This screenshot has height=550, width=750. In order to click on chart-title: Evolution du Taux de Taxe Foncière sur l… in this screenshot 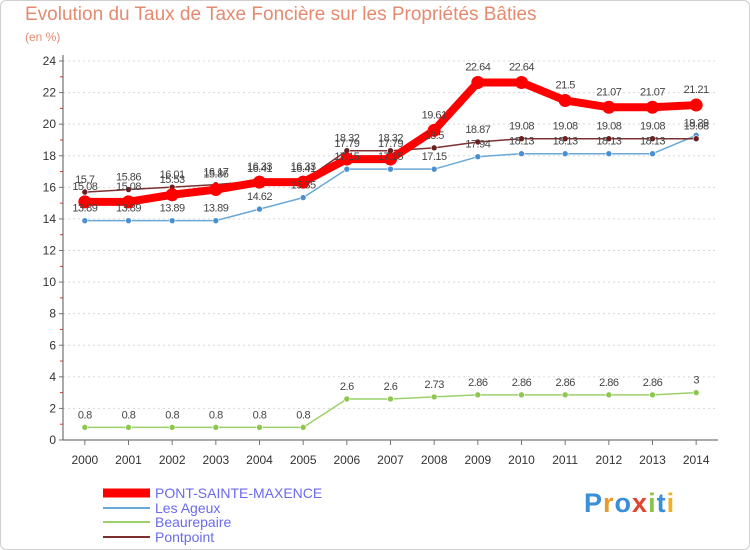, I will do `click(281, 14)`.